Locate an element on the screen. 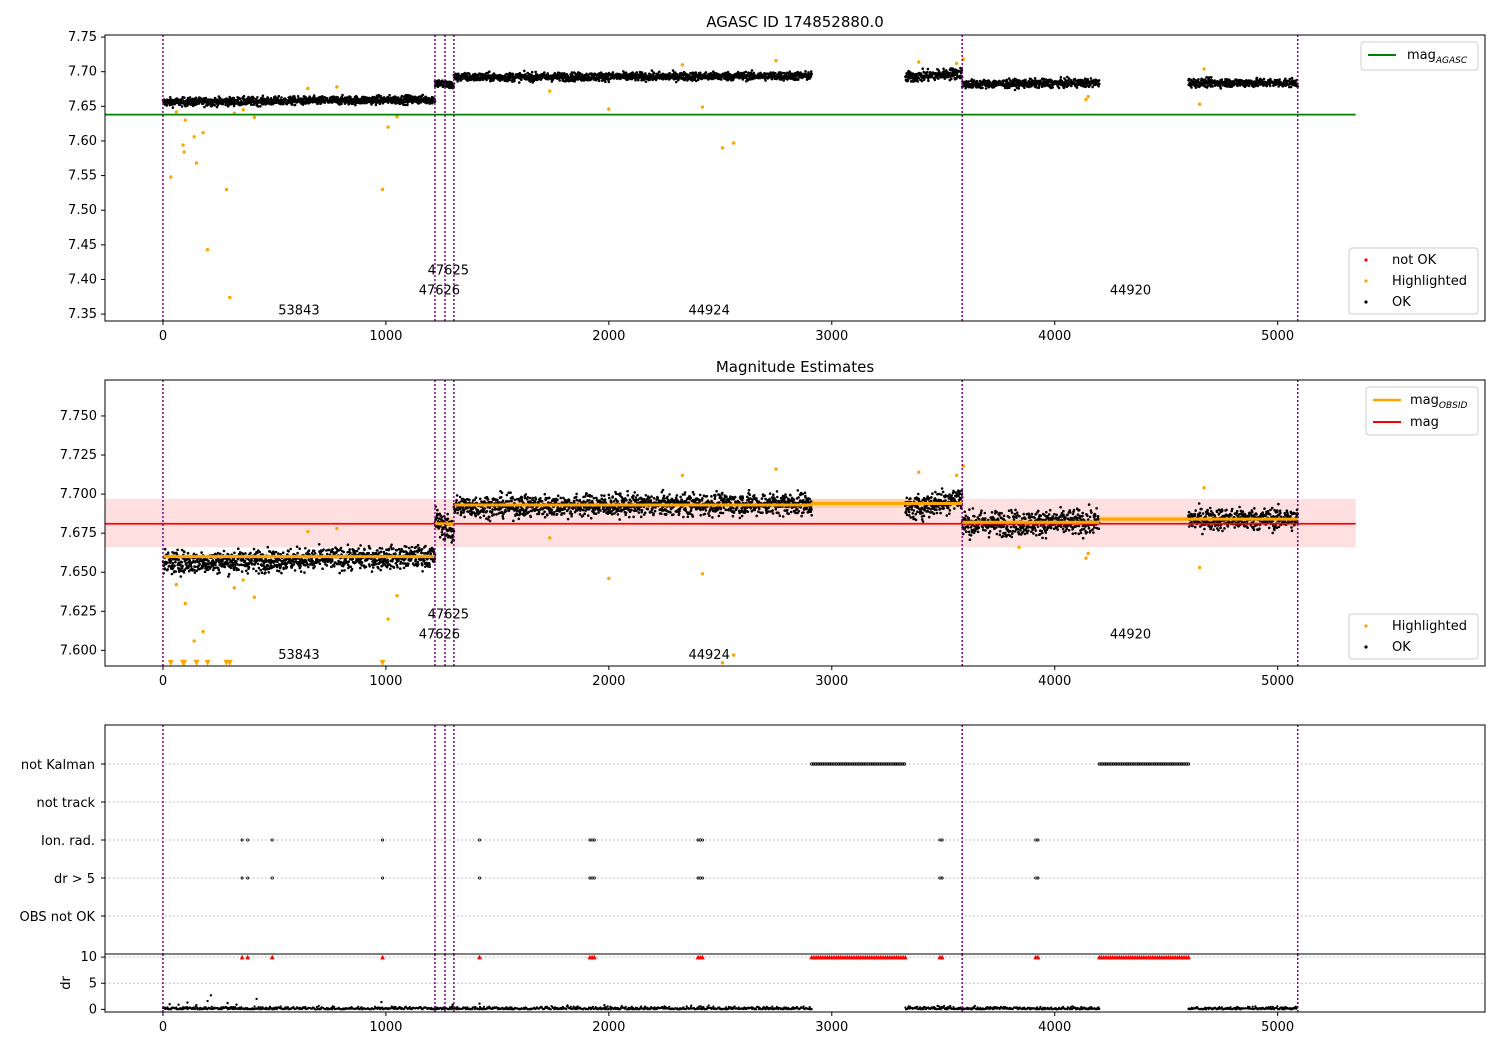  y-tick-label: 7.45 is located at coordinates (82, 245).